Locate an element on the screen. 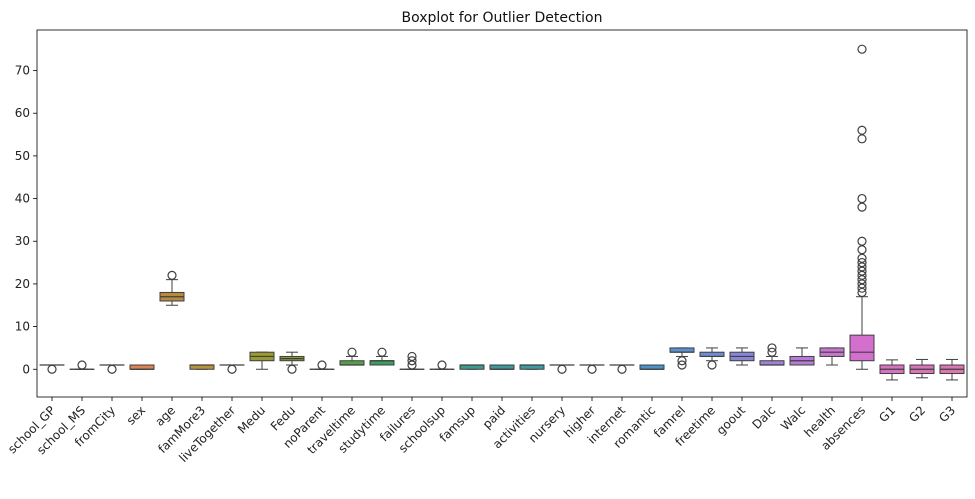 Image resolution: width=975 pixels, height=499 pixels. box-failures is located at coordinates (412, 360).